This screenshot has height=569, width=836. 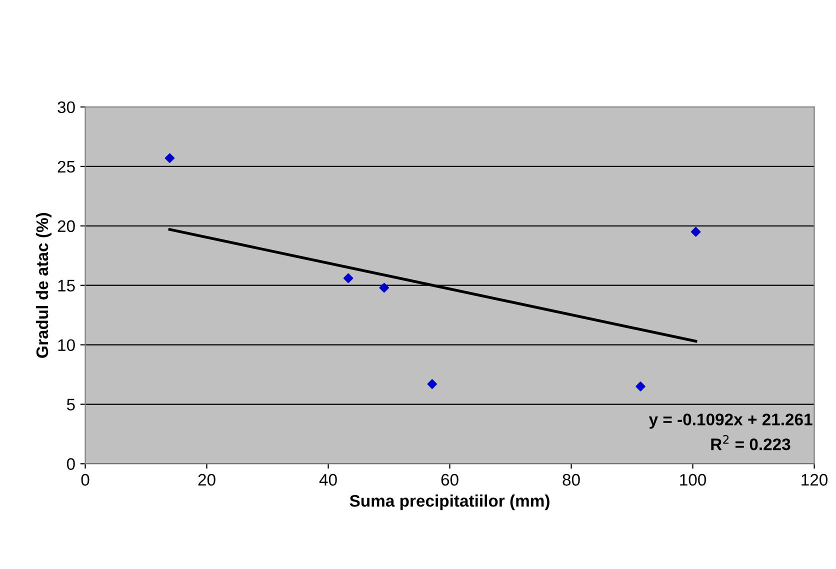 I want to click on x-tick-label: 120, so click(x=815, y=480).